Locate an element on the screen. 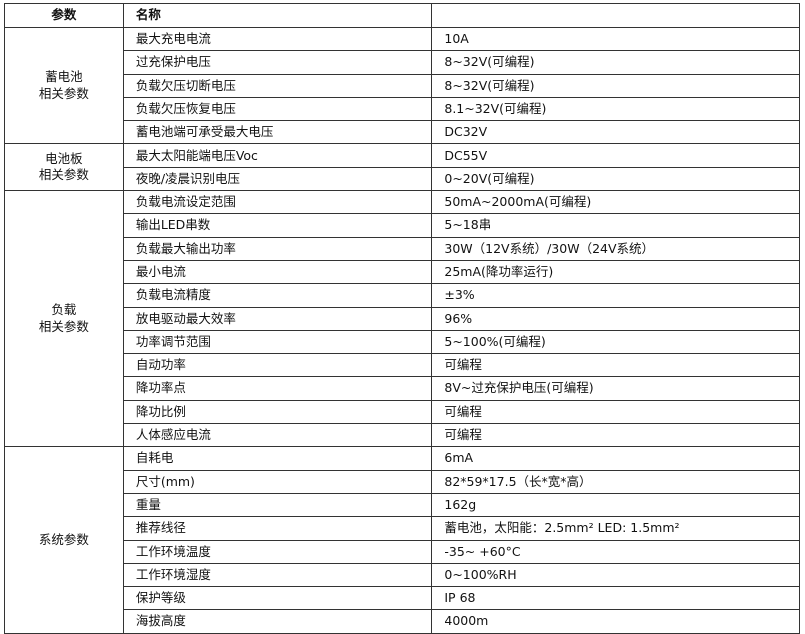  param-value: 96% is located at coordinates (615, 318).